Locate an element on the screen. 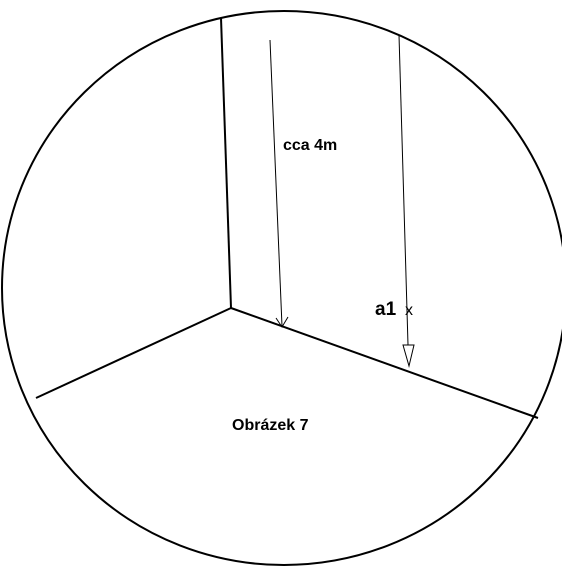  point-mark: x is located at coordinates (409, 310).